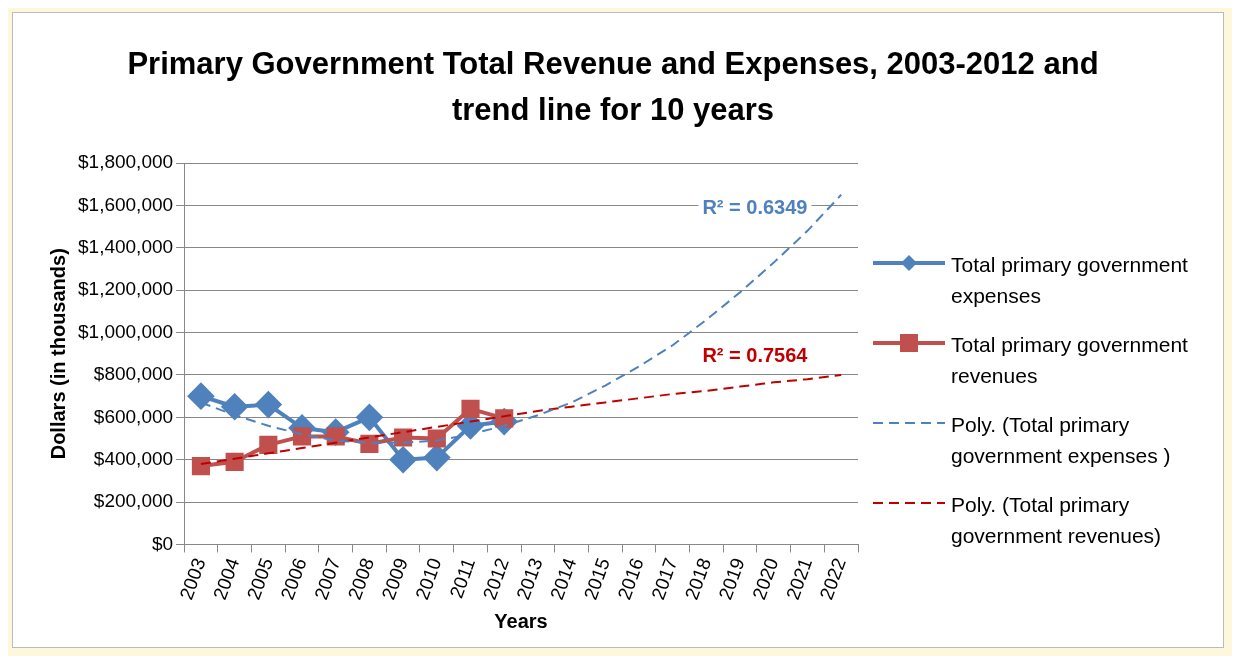 This screenshot has width=1240, height=664. Describe the element at coordinates (521, 620) in the screenshot. I see `x-axis-title: Years` at that location.